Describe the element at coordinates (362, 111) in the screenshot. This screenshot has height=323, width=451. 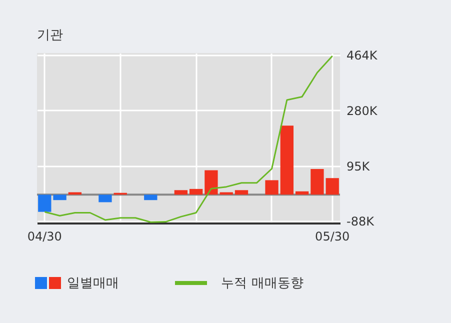
I see `y-tick-label: 280K` at that location.